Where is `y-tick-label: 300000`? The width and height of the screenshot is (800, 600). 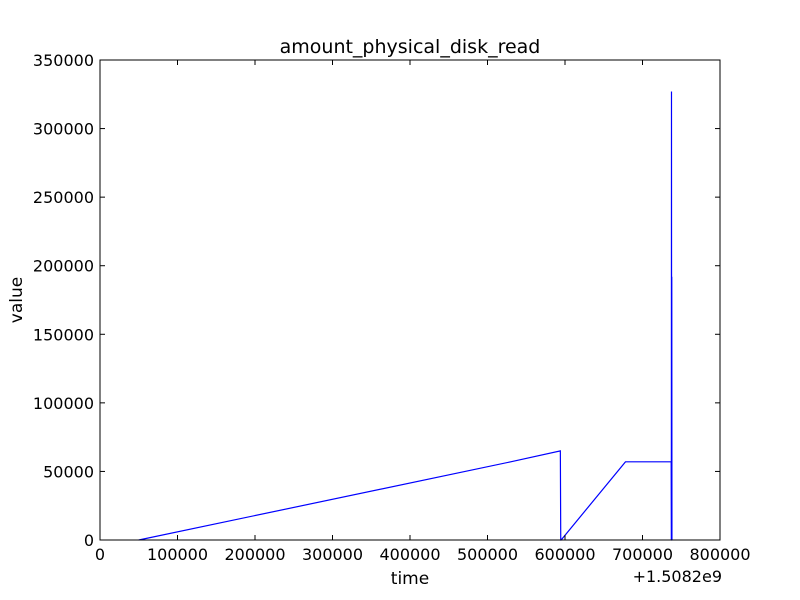
y-tick-label: 300000 is located at coordinates (63, 129).